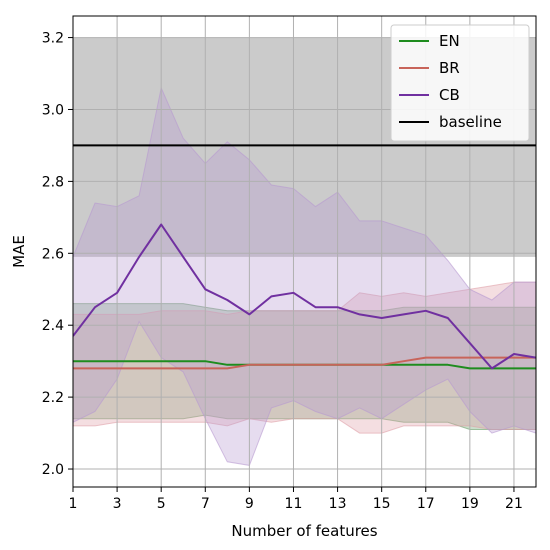 This screenshot has height=550, width=550. Describe the element at coordinates (53, 39) in the screenshot. I see `y-tick-label: 3.2` at that location.